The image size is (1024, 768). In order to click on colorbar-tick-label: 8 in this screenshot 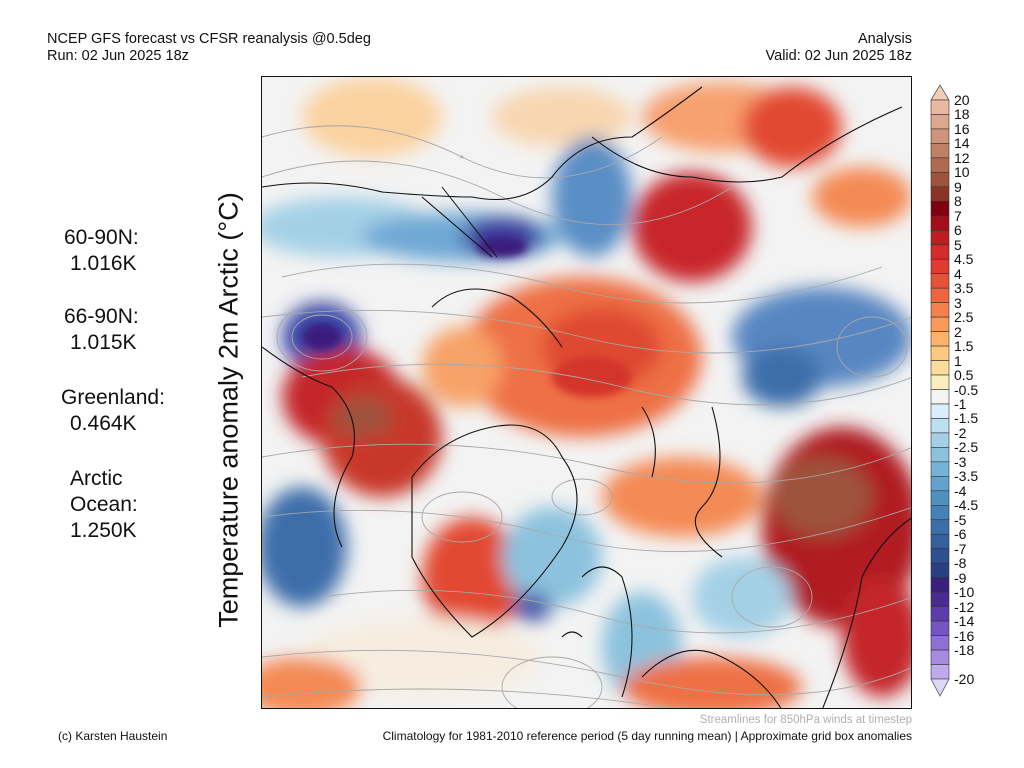, I will do `click(958, 201)`.